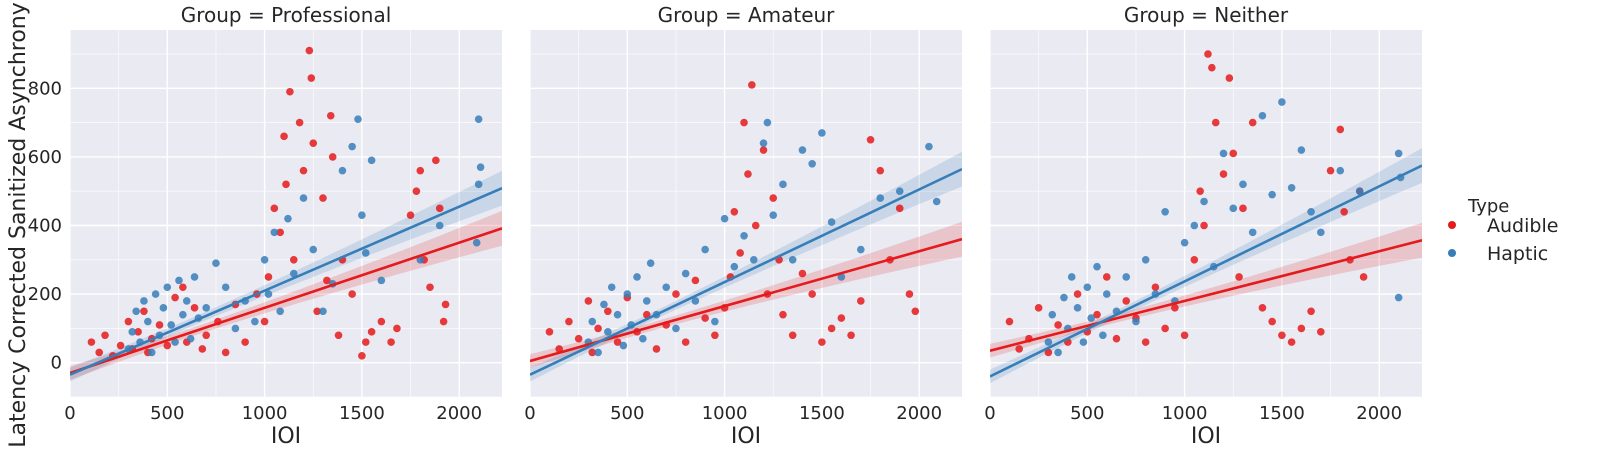 The height and width of the screenshot is (470, 1621). Describe the element at coordinates (286, 15) in the screenshot. I see `panel-title: Group = Professional` at that location.